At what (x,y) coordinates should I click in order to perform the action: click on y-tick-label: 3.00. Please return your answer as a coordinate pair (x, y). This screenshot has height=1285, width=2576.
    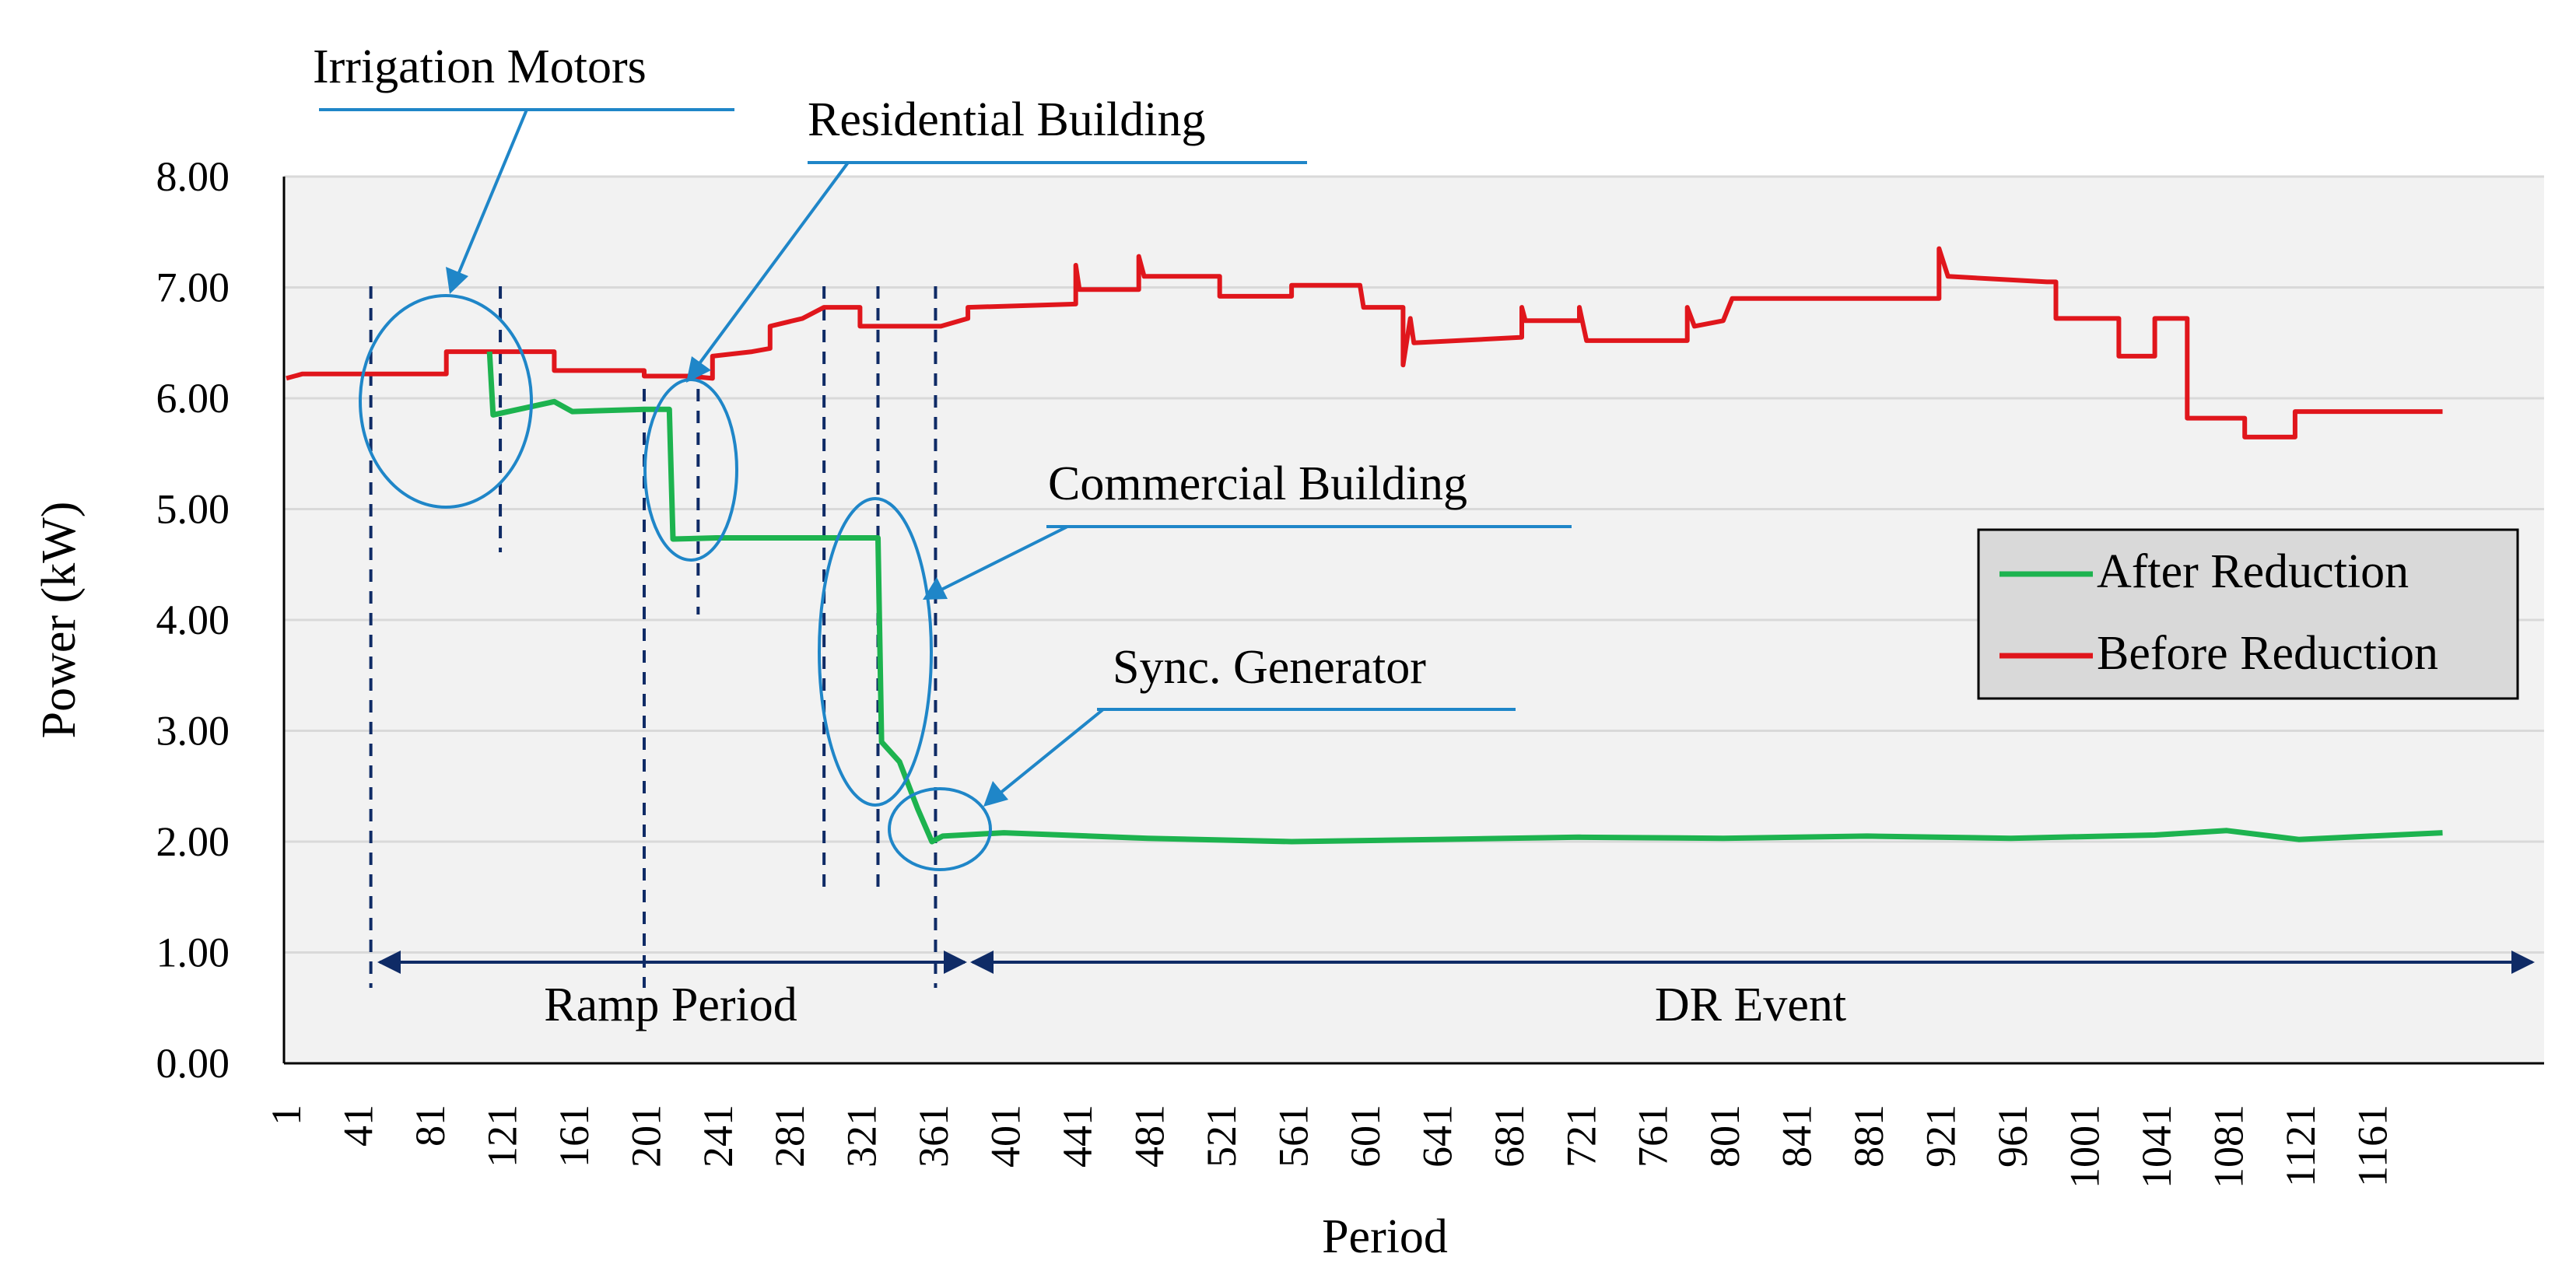
    Looking at the image, I should click on (193, 731).